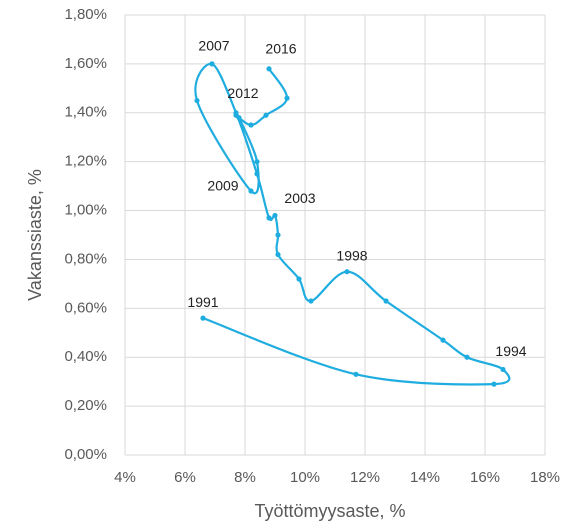  Describe the element at coordinates (213, 46) in the screenshot. I see `point-label: 2007` at that location.